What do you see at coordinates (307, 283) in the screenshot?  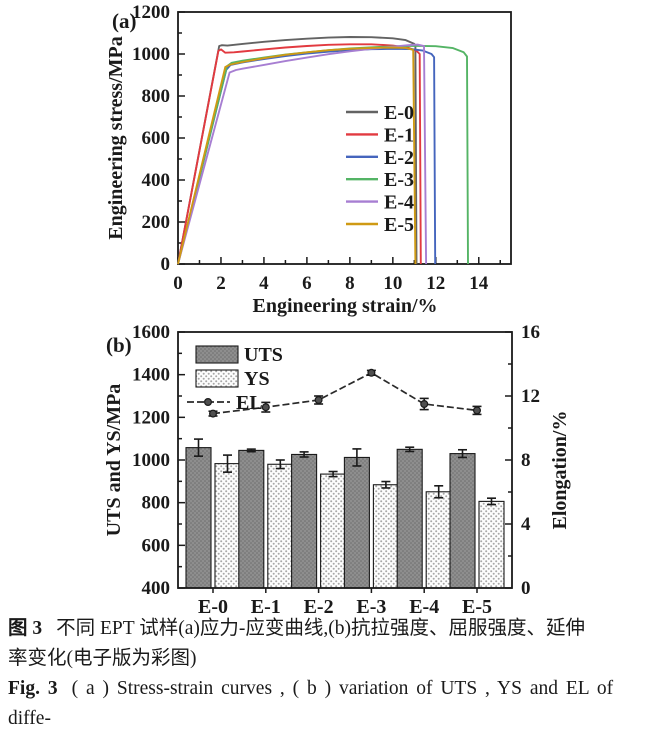 I see `svg-text: 6` at bounding box center [307, 283].